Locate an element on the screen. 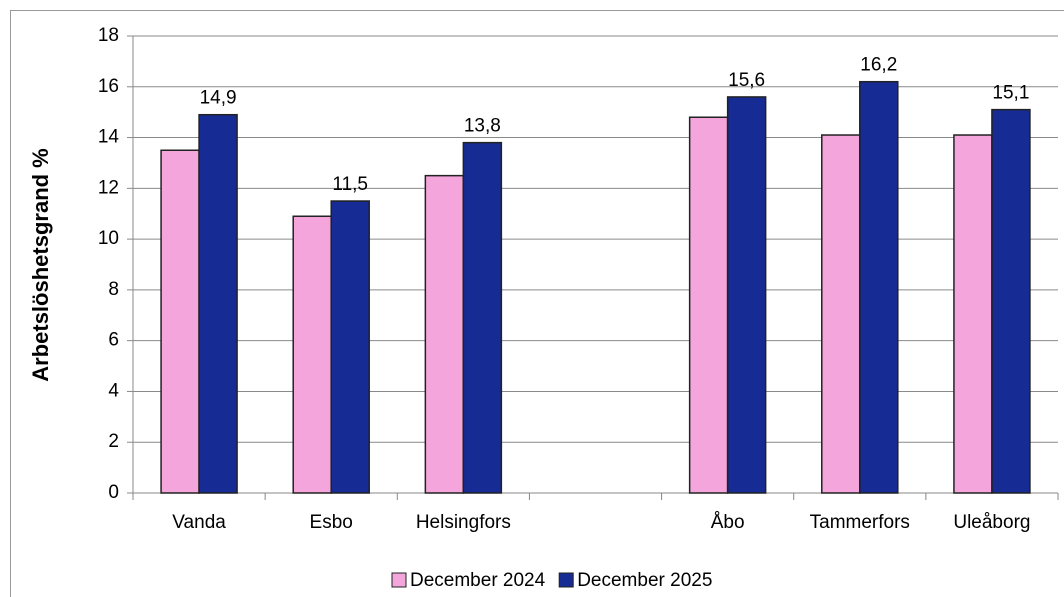  x-tick-label: Tammerfors is located at coordinates (860, 522).